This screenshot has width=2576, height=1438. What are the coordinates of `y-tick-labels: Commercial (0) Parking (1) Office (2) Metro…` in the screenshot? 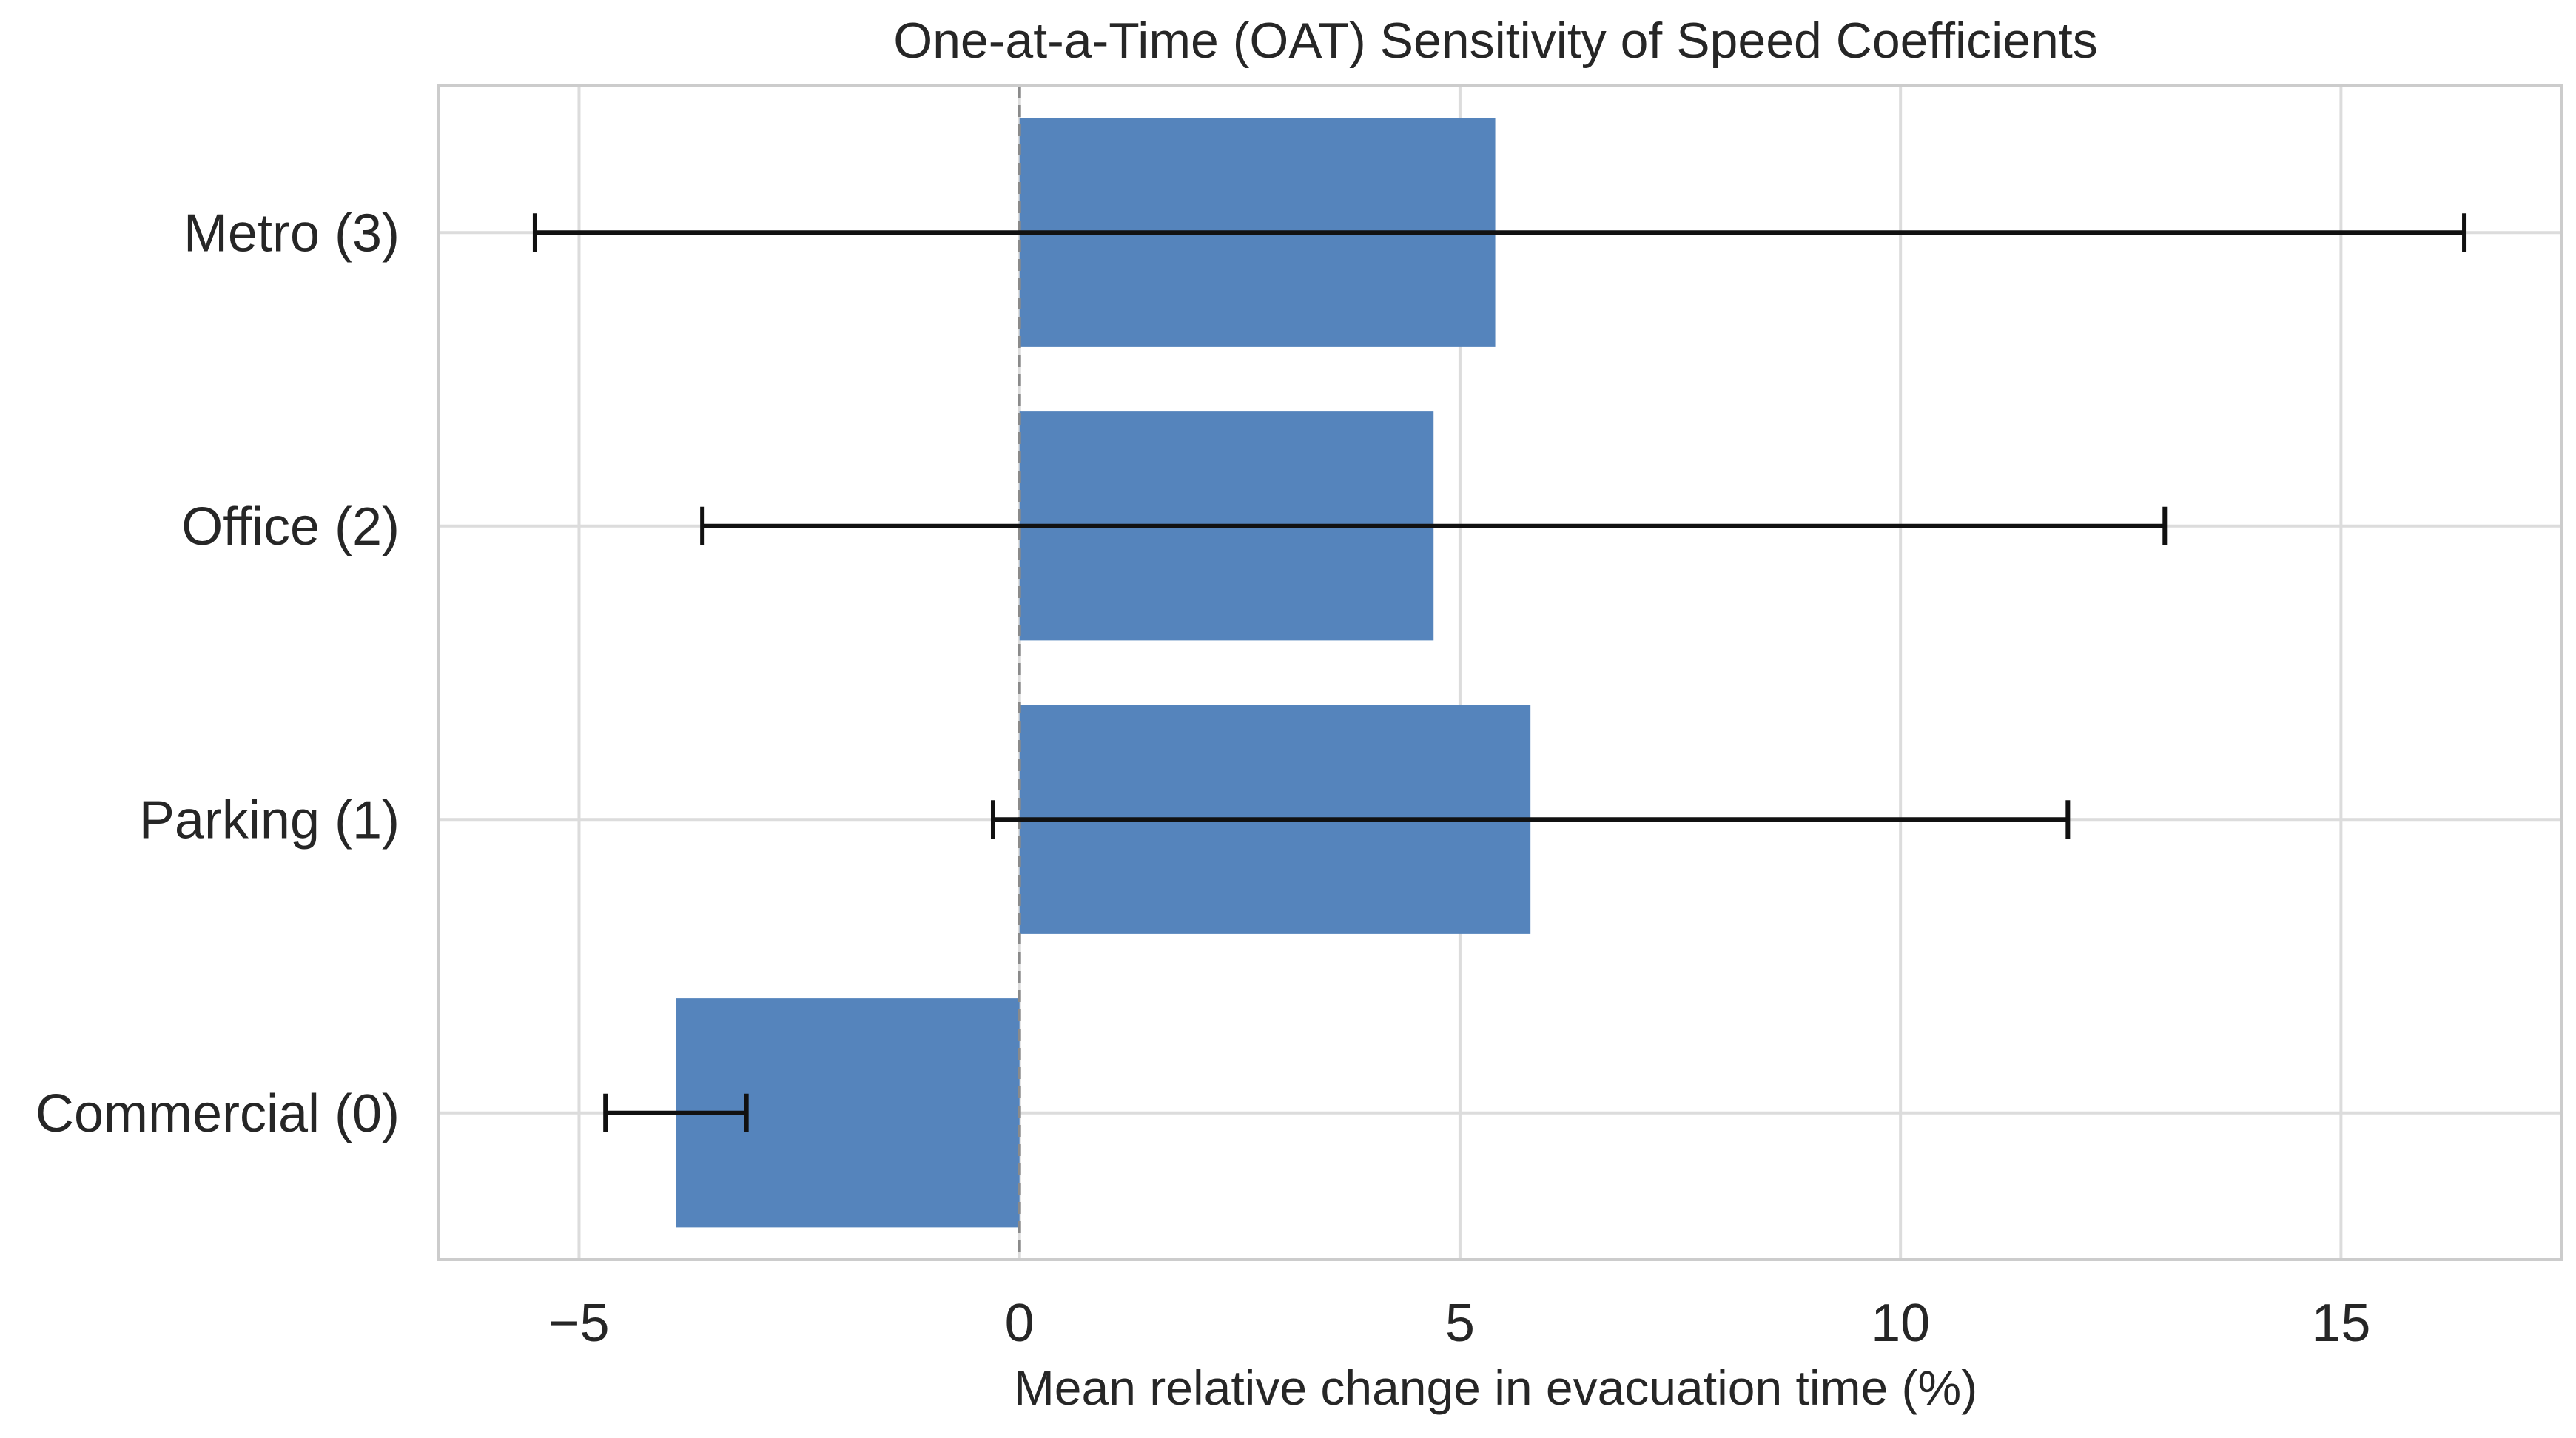 It's located at (218, 673).